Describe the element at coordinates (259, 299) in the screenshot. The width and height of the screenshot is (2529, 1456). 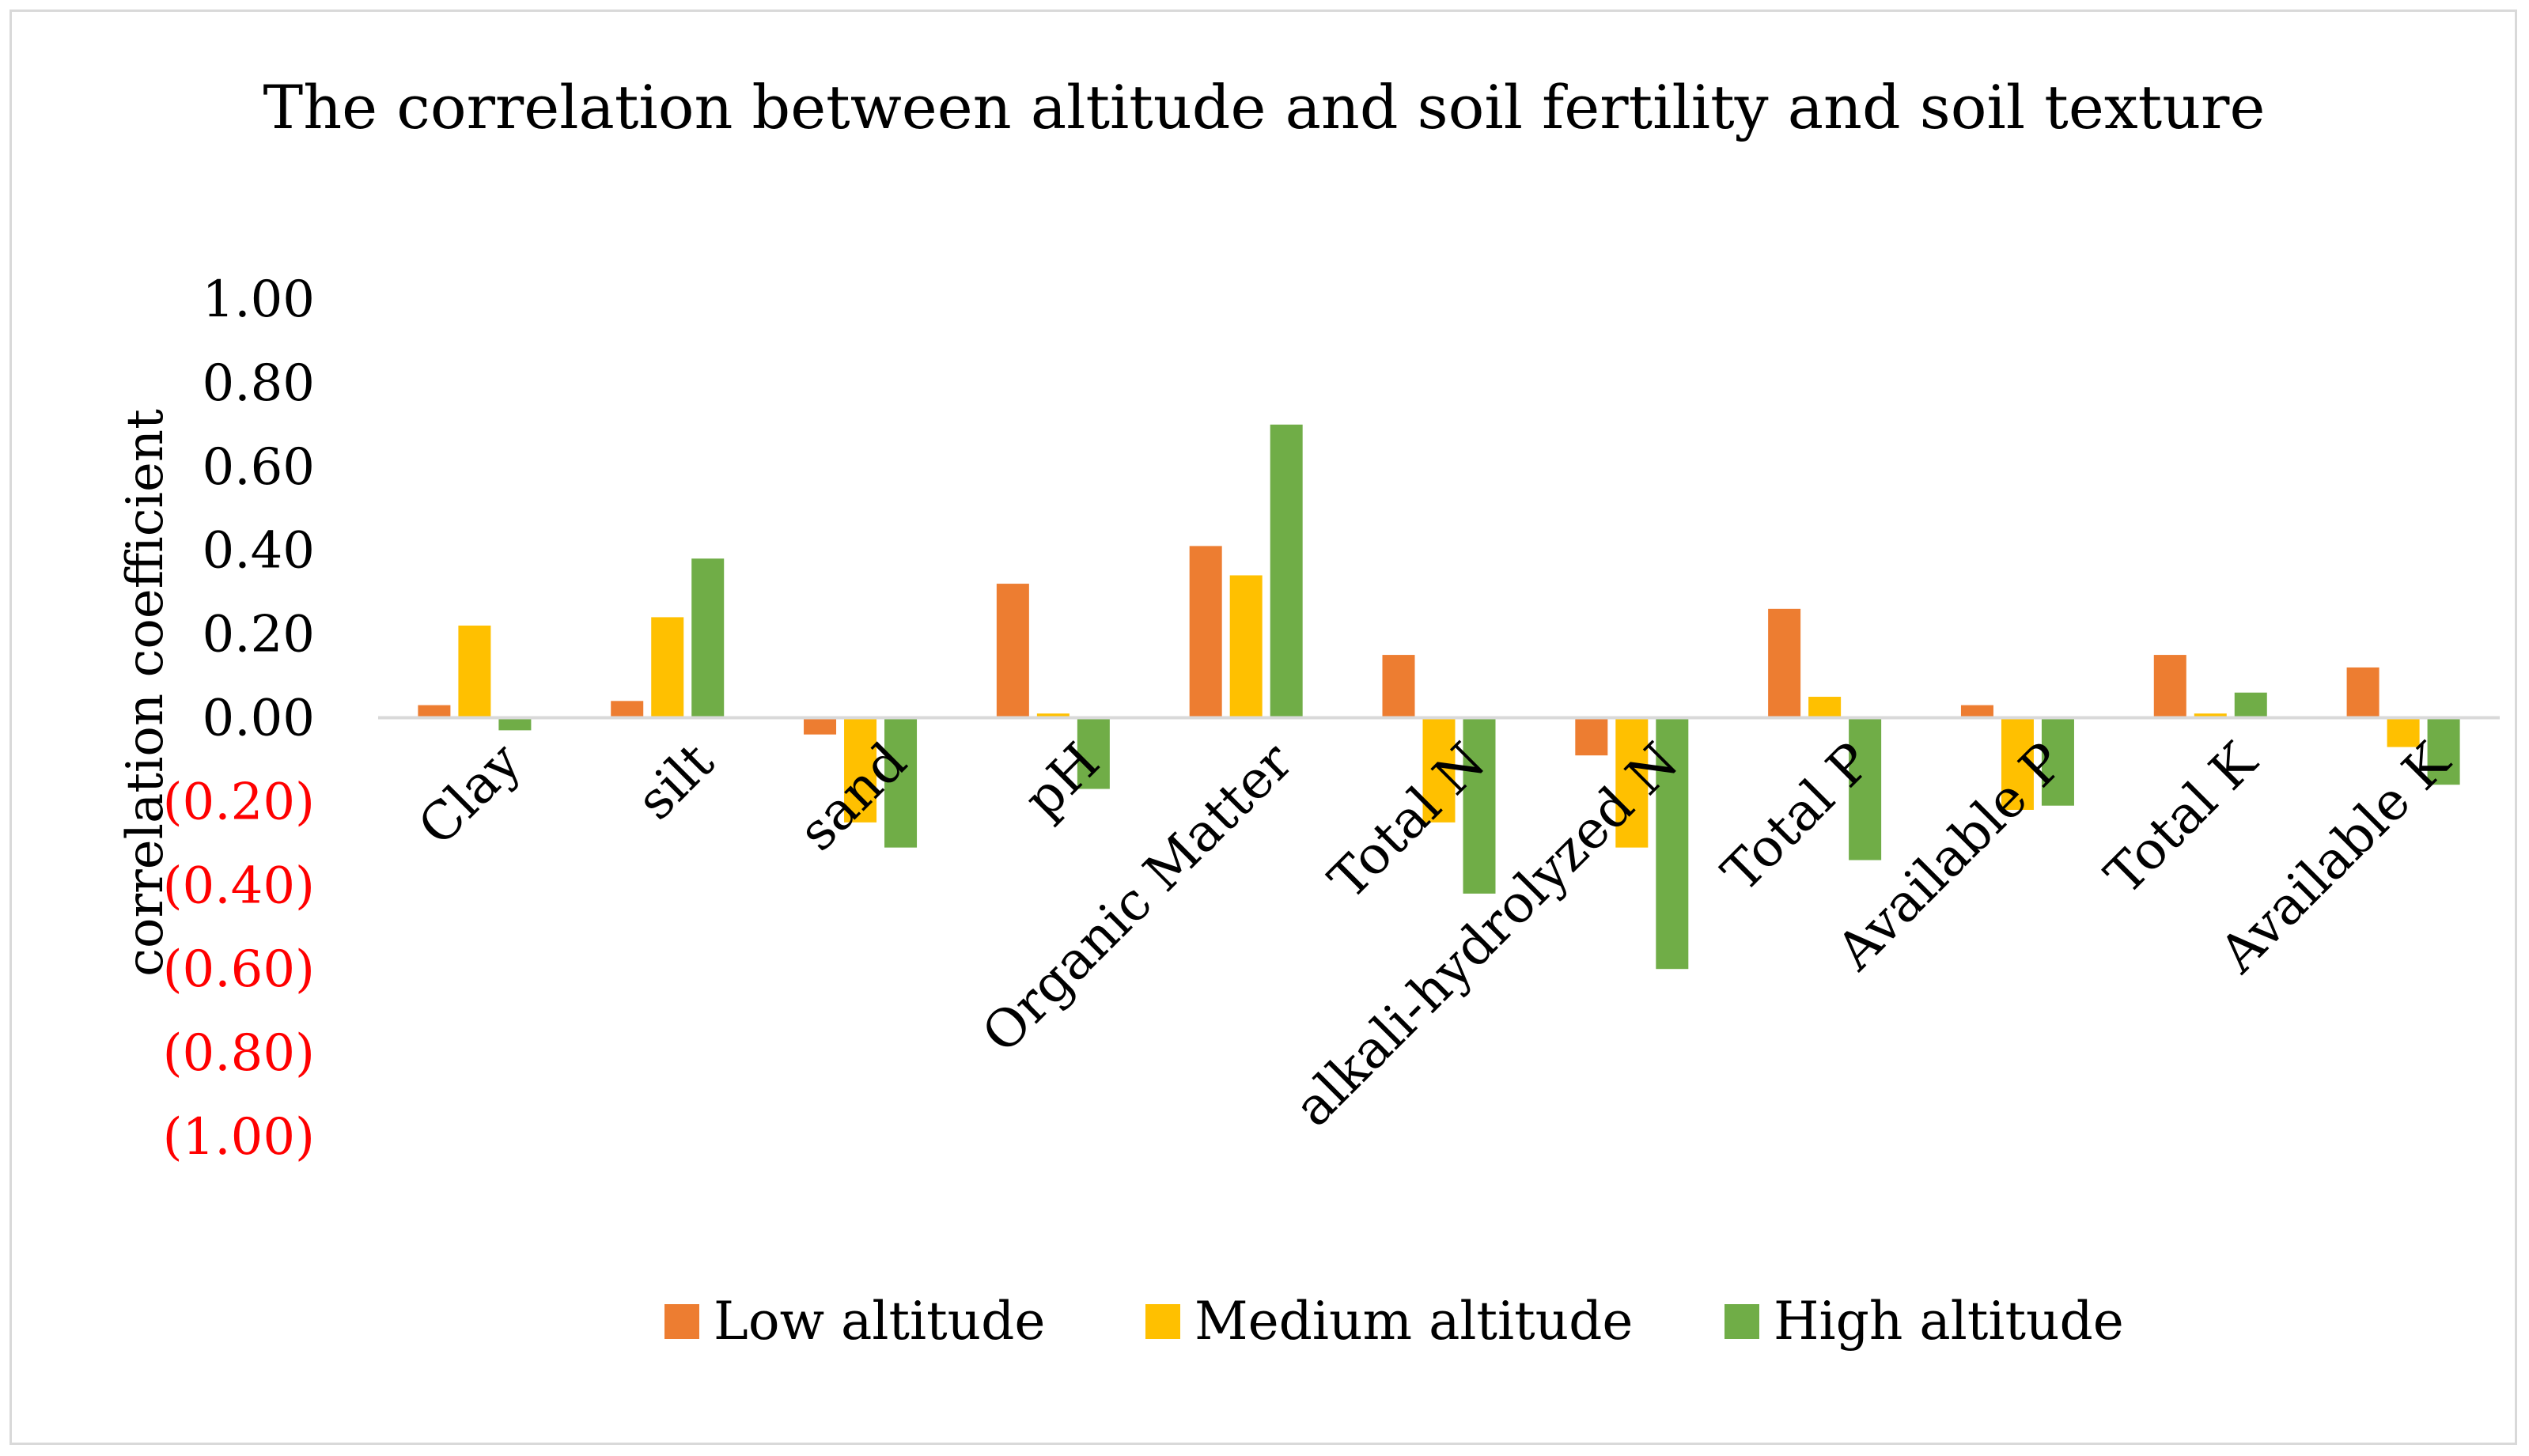
I see `y-tick-label: 1.00` at that location.